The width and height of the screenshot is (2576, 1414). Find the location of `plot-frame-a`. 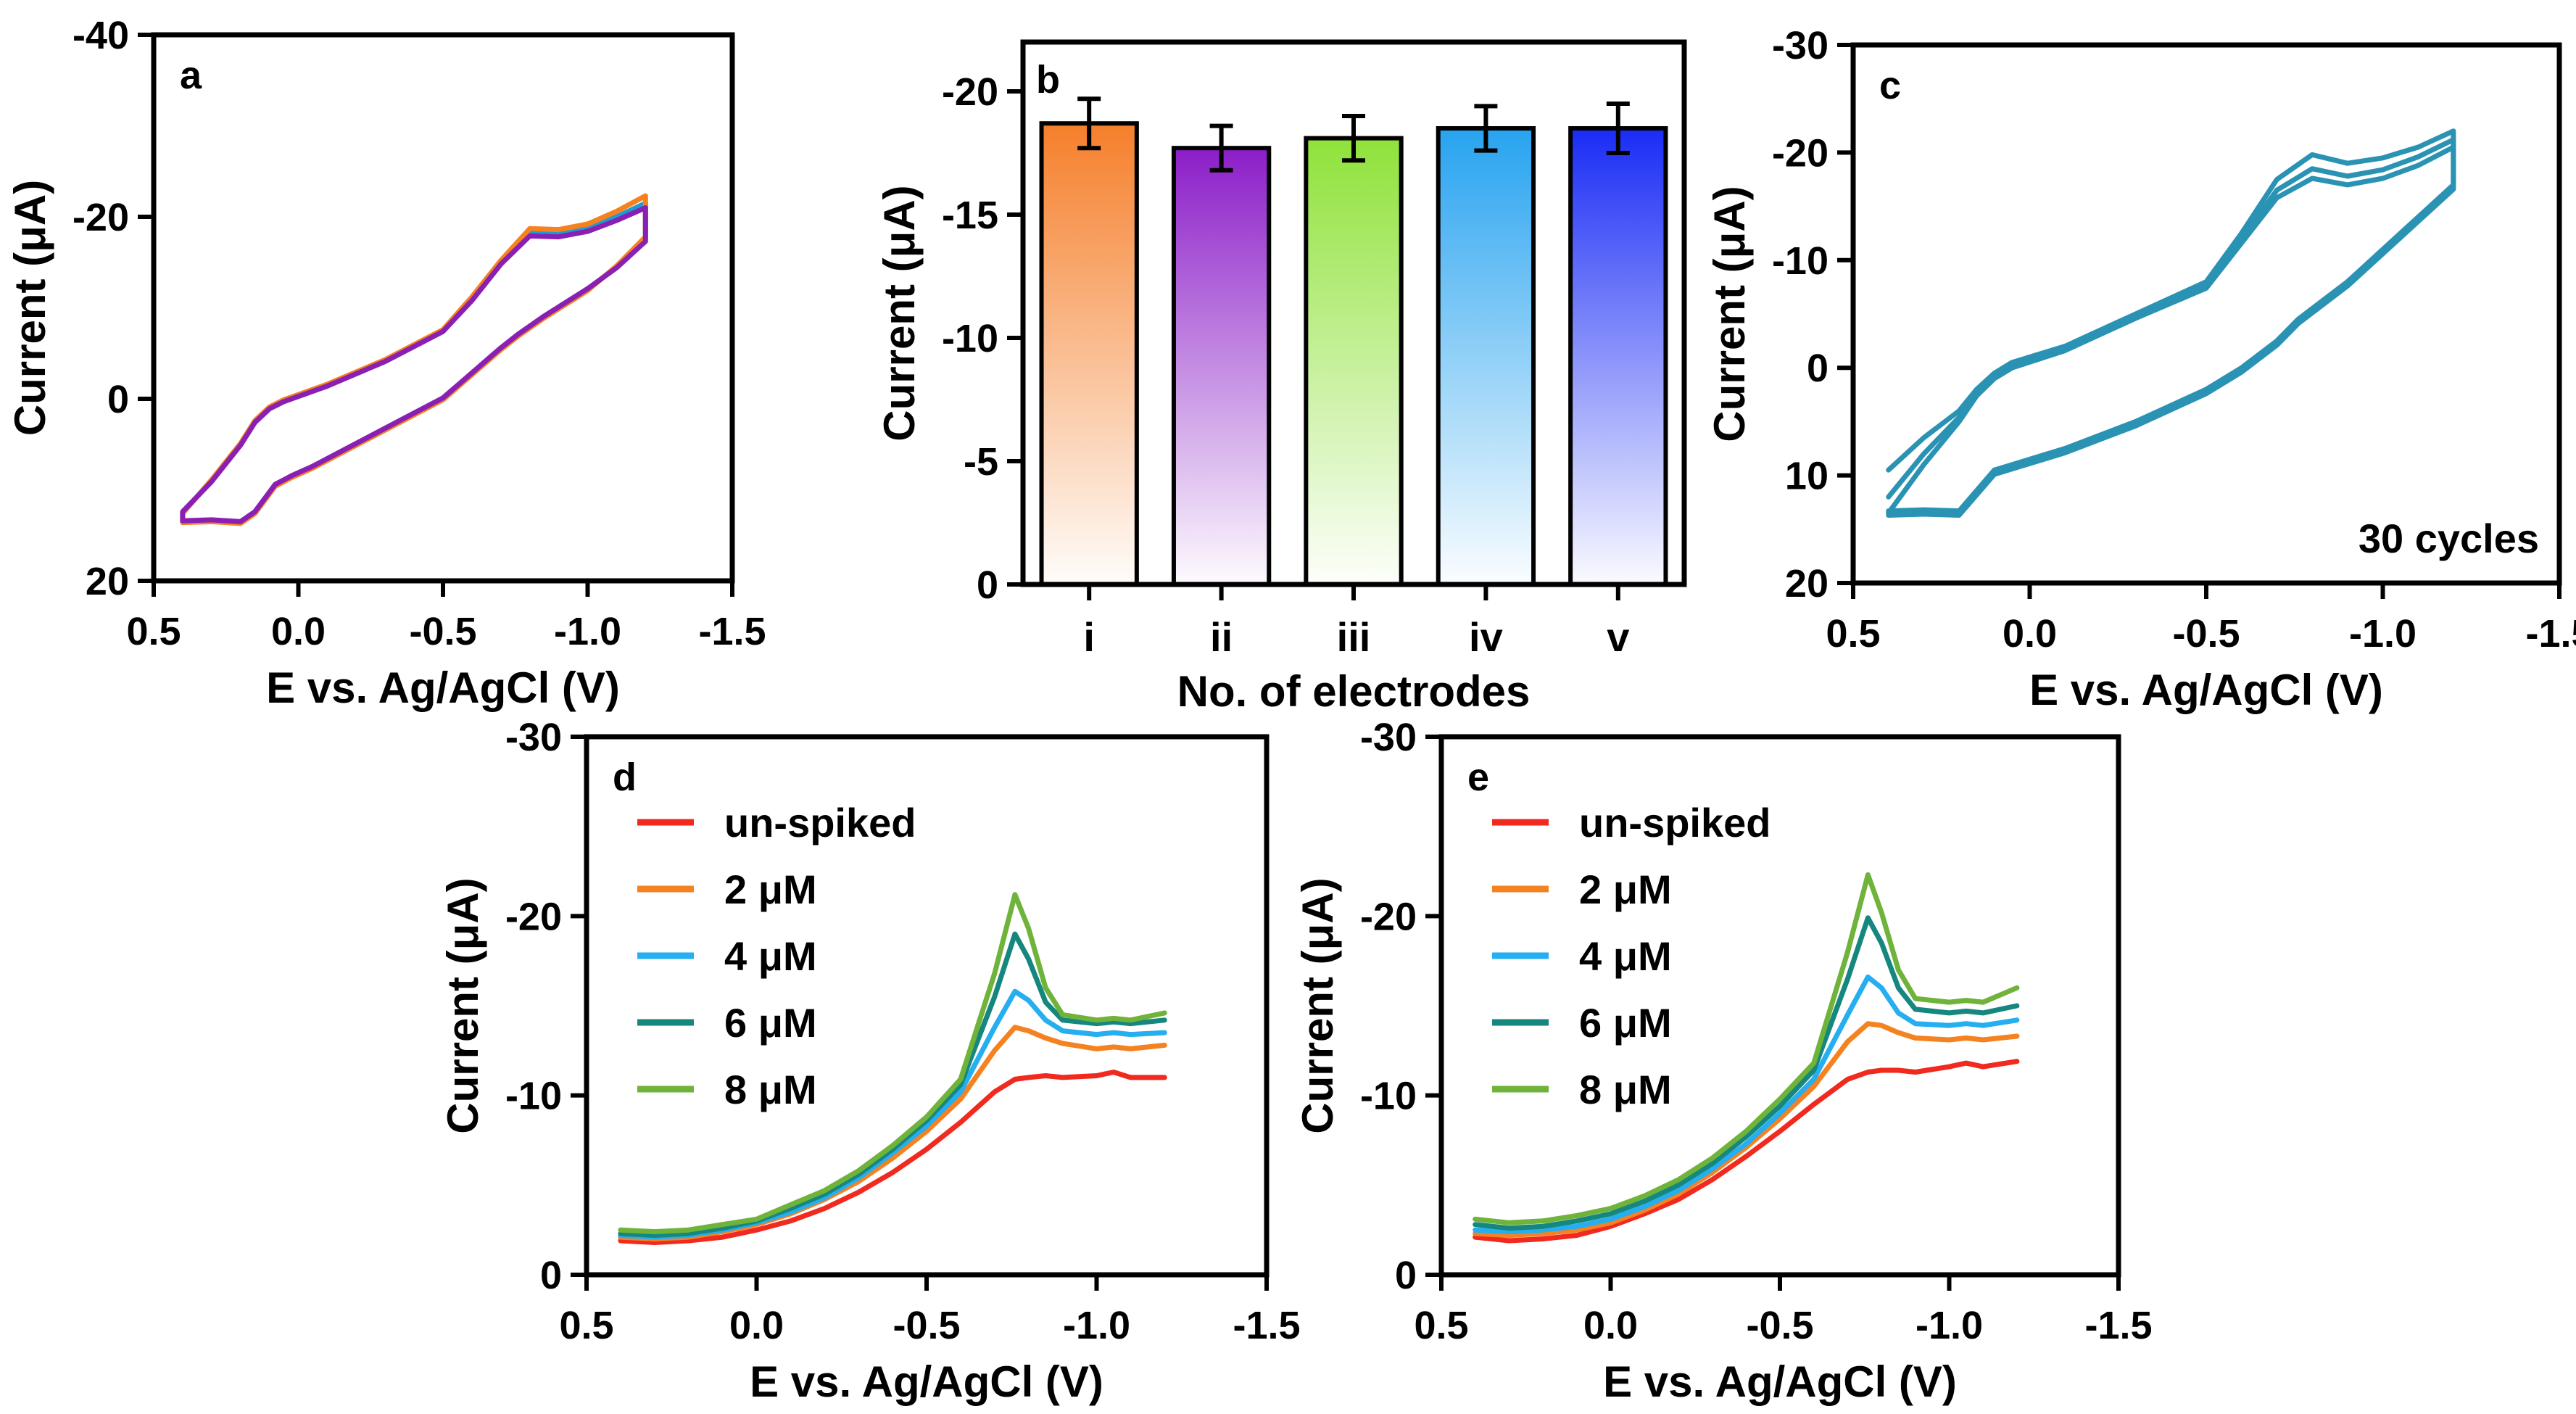

plot-frame-a is located at coordinates (443, 308).